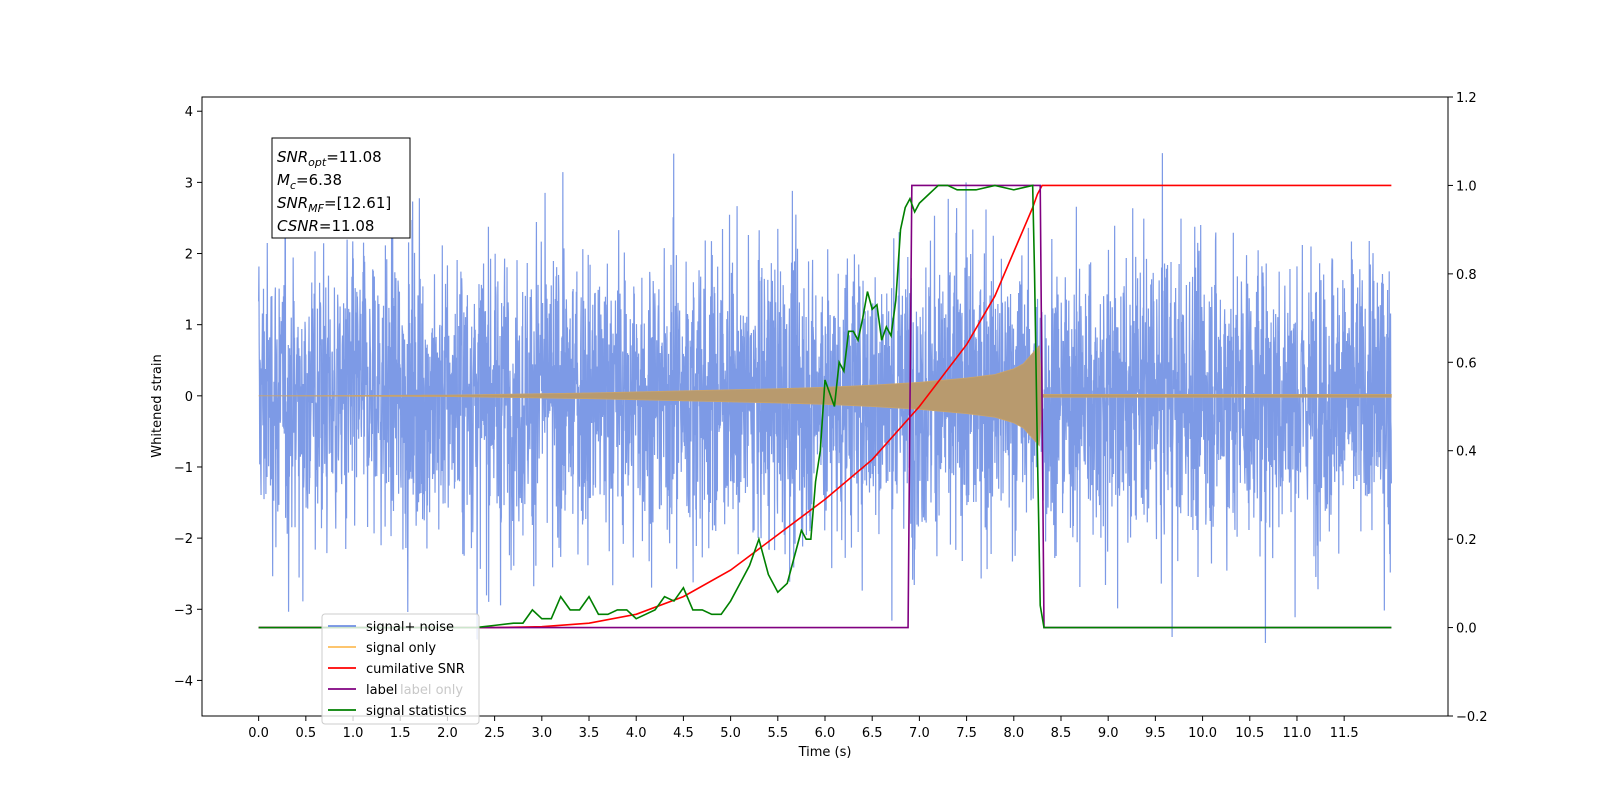  What do you see at coordinates (1466, 98) in the screenshot?
I see `y-right-tick-label: 1.2` at bounding box center [1466, 98].